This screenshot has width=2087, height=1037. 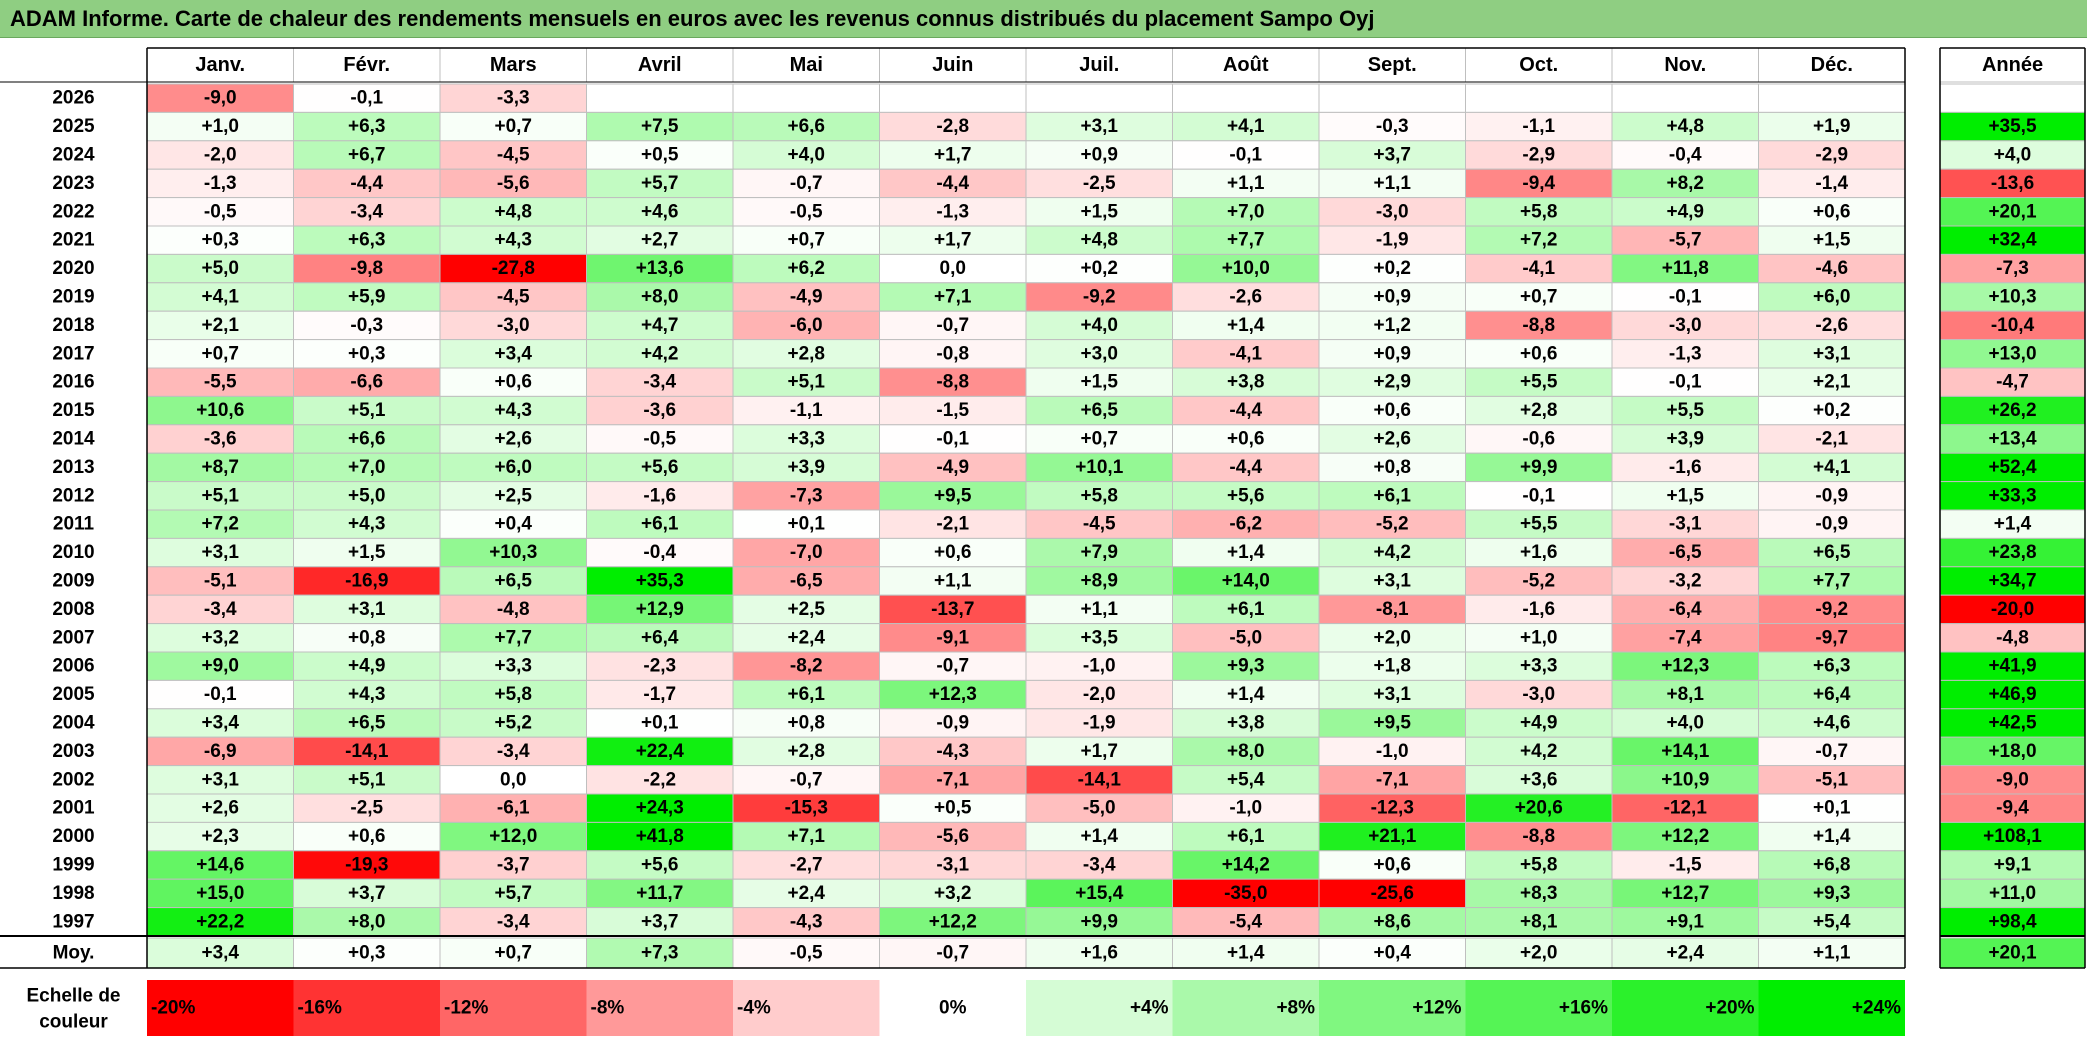 What do you see at coordinates (513, 467) in the screenshot?
I see `cell-value: +6,0` at bounding box center [513, 467].